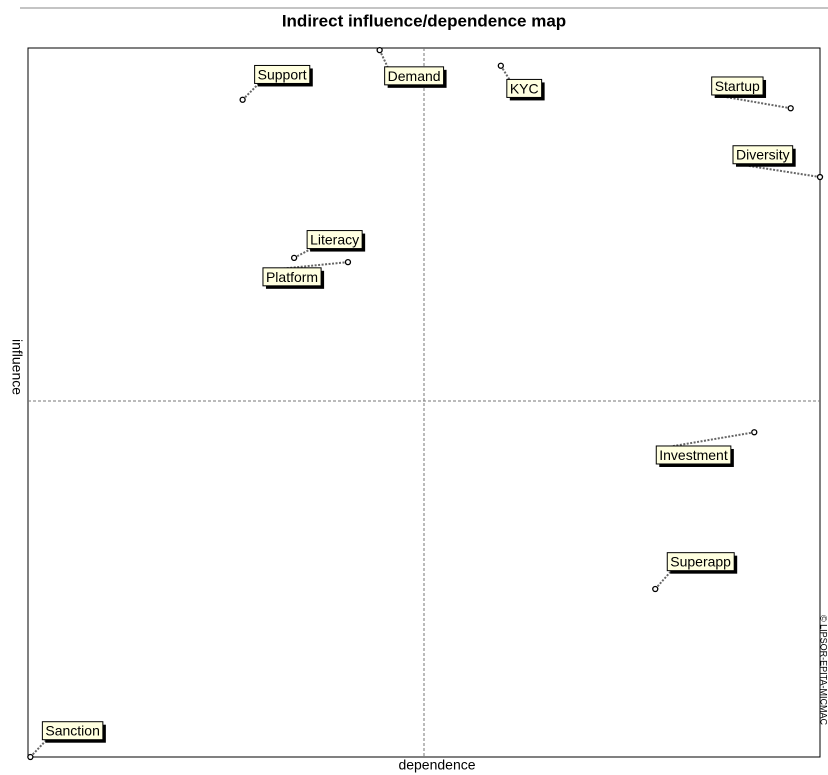  I want to click on point-label-text: Investment, so click(693, 455).